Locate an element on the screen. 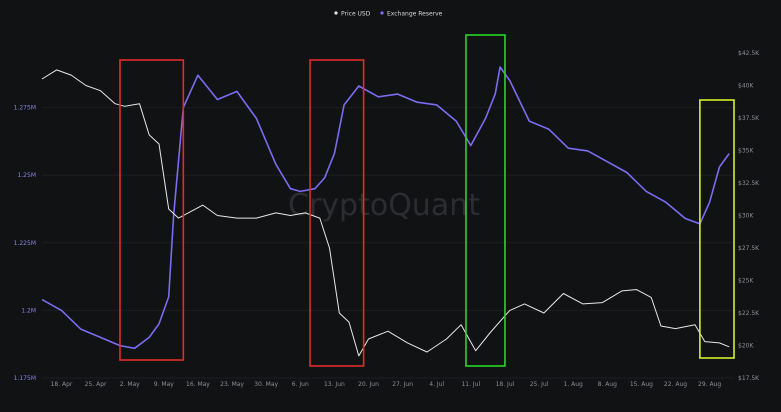 This screenshot has width=781, height=412. x-tick-label: 20. Jun is located at coordinates (368, 384).